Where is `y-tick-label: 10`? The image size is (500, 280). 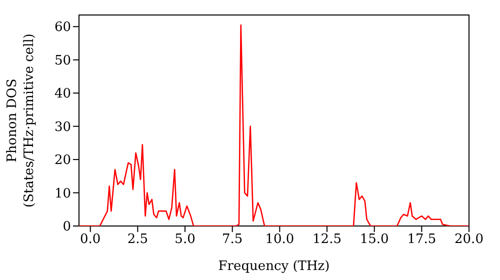 y-tick-label: 10 is located at coordinates (62, 194).